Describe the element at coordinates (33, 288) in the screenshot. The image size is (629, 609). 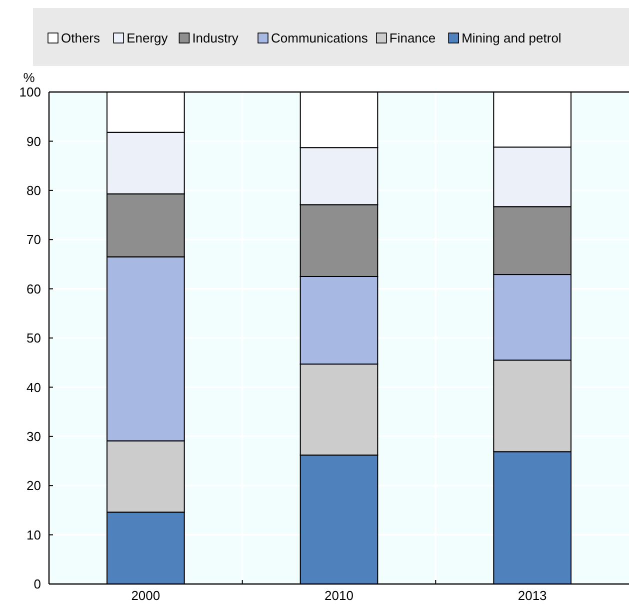
I see `y-tick-label: 60` at that location.